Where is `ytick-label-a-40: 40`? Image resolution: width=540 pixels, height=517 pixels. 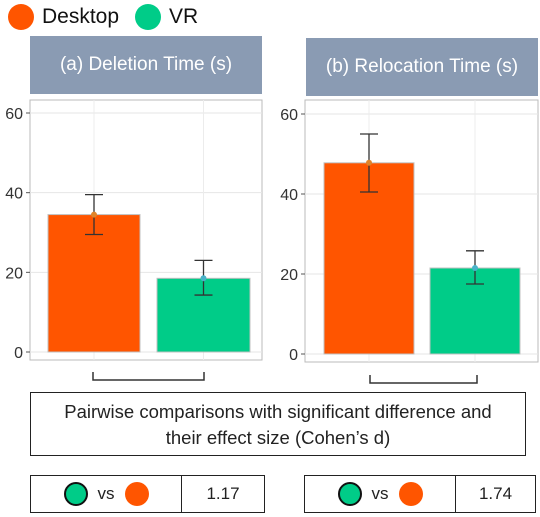
ytick-label-a-40: 40 is located at coordinates (14, 194).